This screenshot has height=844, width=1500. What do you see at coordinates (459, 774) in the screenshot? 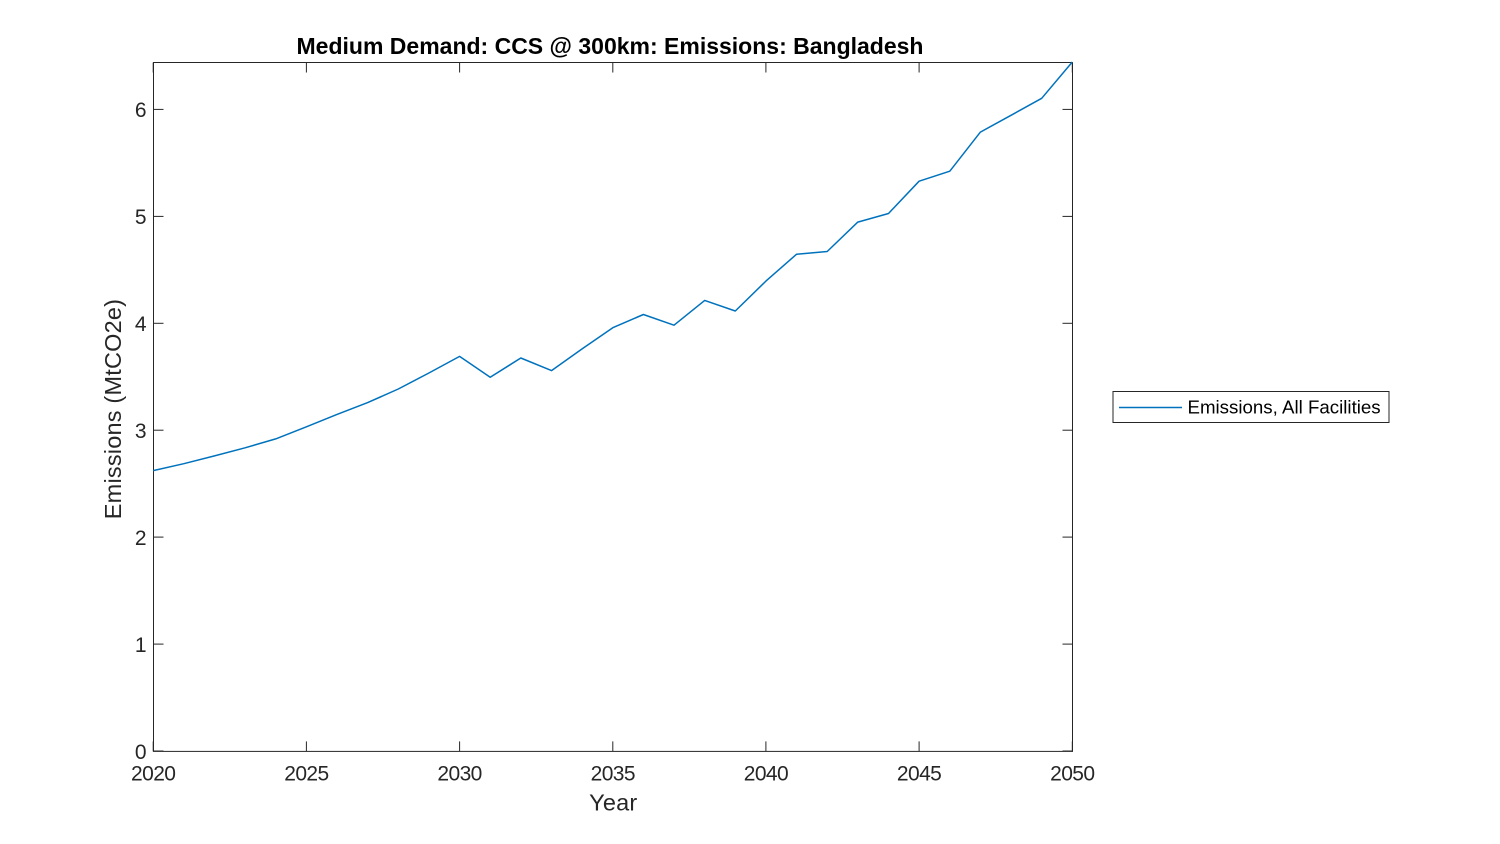
I see `svg-text: 2030` at bounding box center [459, 774].